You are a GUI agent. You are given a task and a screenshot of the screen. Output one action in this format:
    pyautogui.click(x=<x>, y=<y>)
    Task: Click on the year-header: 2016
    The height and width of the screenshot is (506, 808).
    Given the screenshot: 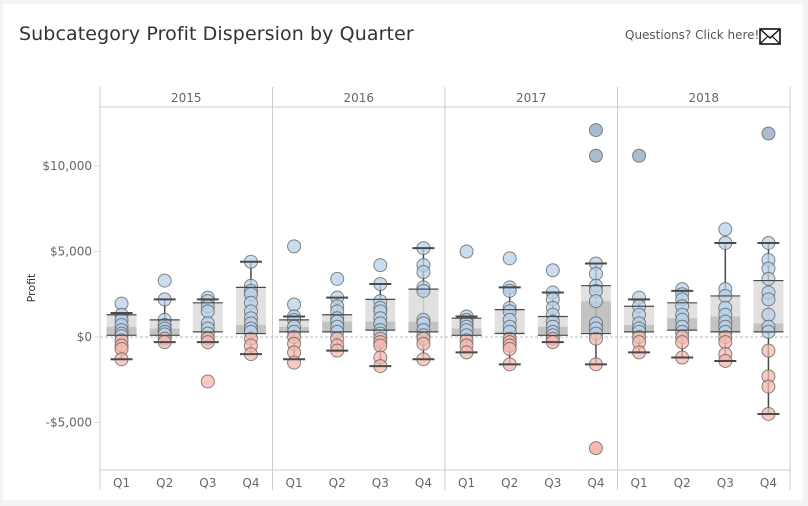 What is the action you would take?
    pyautogui.click(x=358, y=98)
    